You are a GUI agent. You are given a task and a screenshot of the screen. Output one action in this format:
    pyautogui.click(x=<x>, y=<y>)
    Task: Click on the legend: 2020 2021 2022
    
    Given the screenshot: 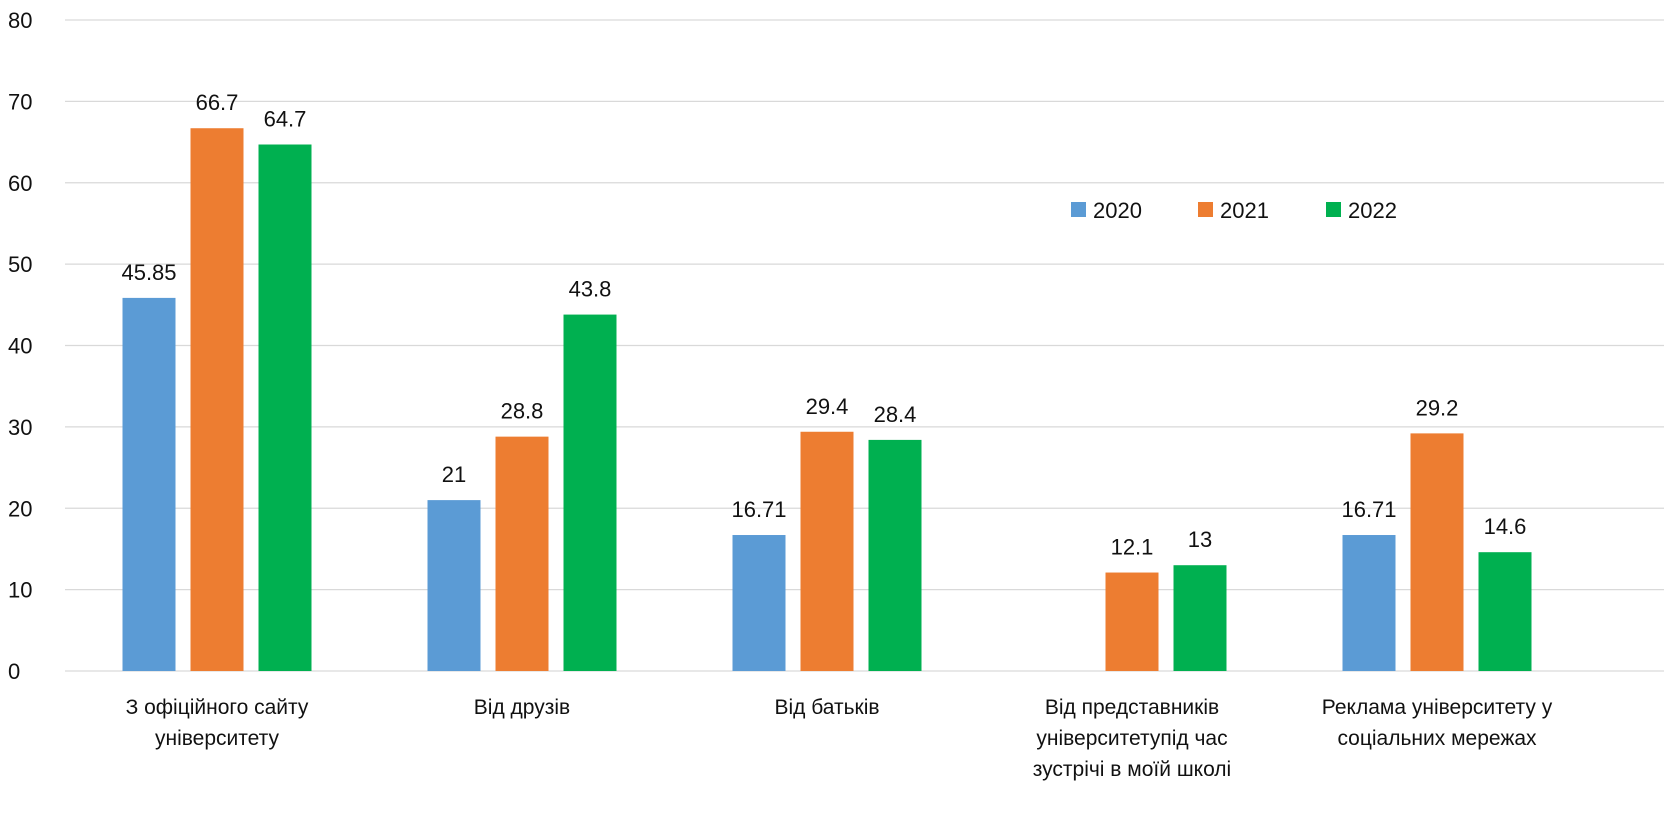 What is the action you would take?
    pyautogui.click(x=1234, y=210)
    